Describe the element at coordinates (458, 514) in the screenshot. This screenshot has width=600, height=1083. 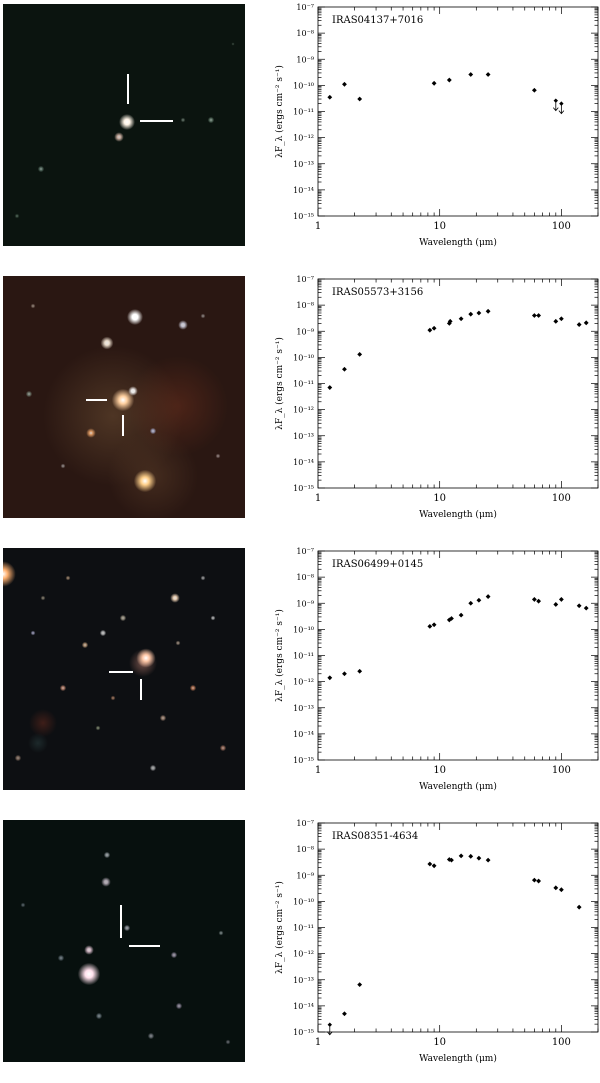
I see `x-axis-label: Wavelength (μm)` at that location.